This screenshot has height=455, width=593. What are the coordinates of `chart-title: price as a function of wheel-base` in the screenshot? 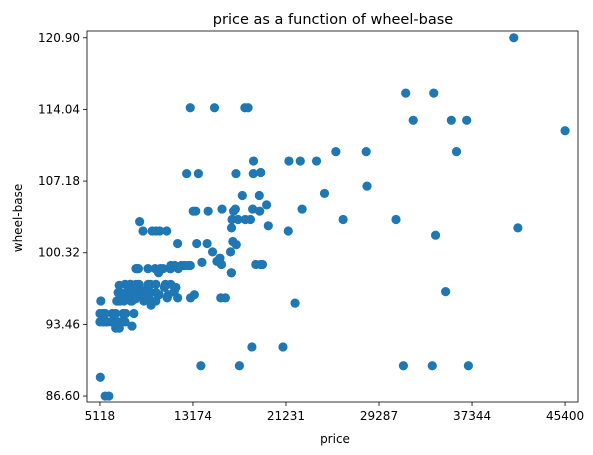 It's located at (333, 20).